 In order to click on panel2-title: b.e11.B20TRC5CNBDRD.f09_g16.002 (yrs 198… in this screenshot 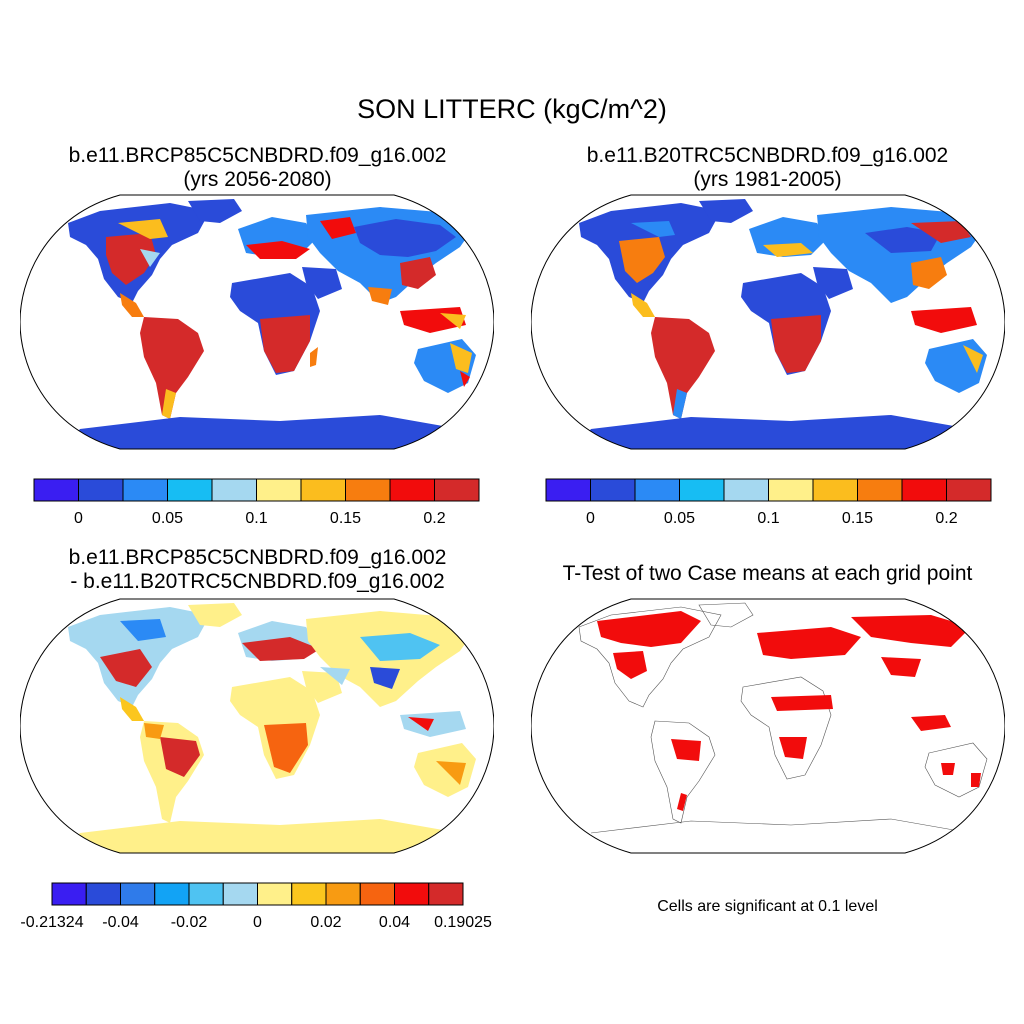, I will do `click(767, 168)`.